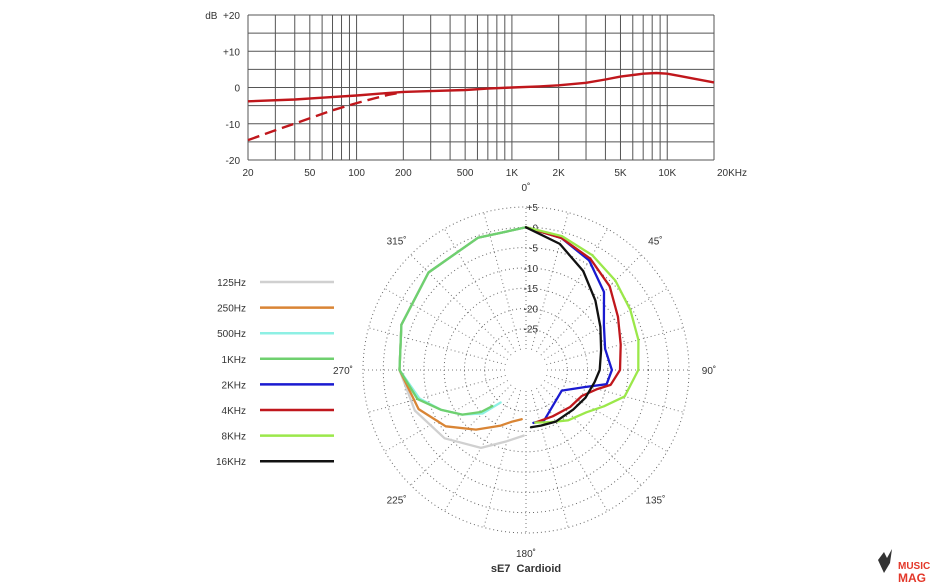  Describe the element at coordinates (231, 334) in the screenshot. I see `legend-label: 500Hz` at that location.